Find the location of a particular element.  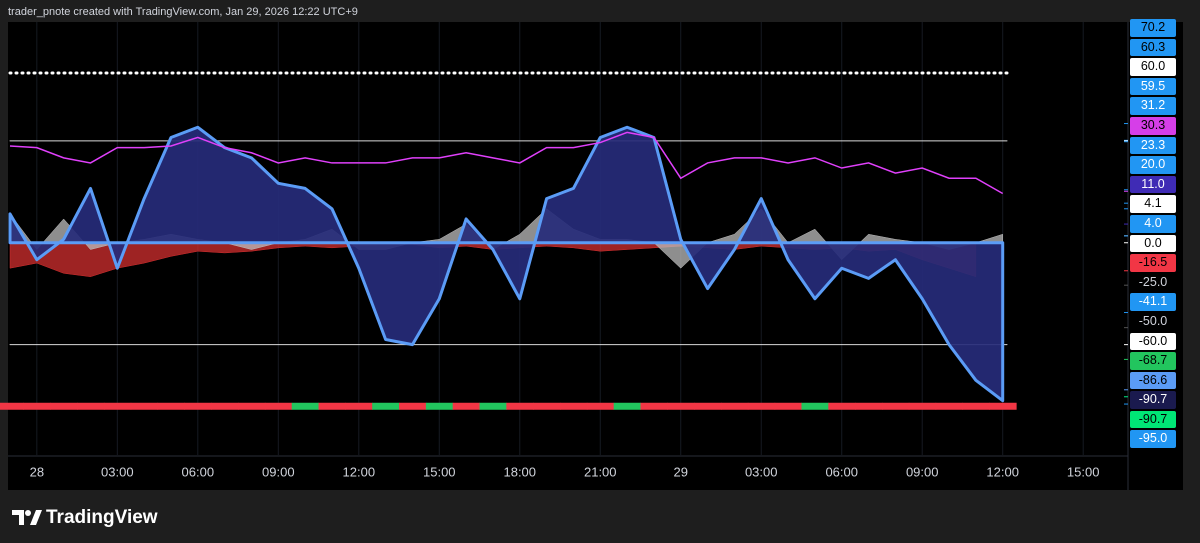

line is located at coordinates (506, 163).